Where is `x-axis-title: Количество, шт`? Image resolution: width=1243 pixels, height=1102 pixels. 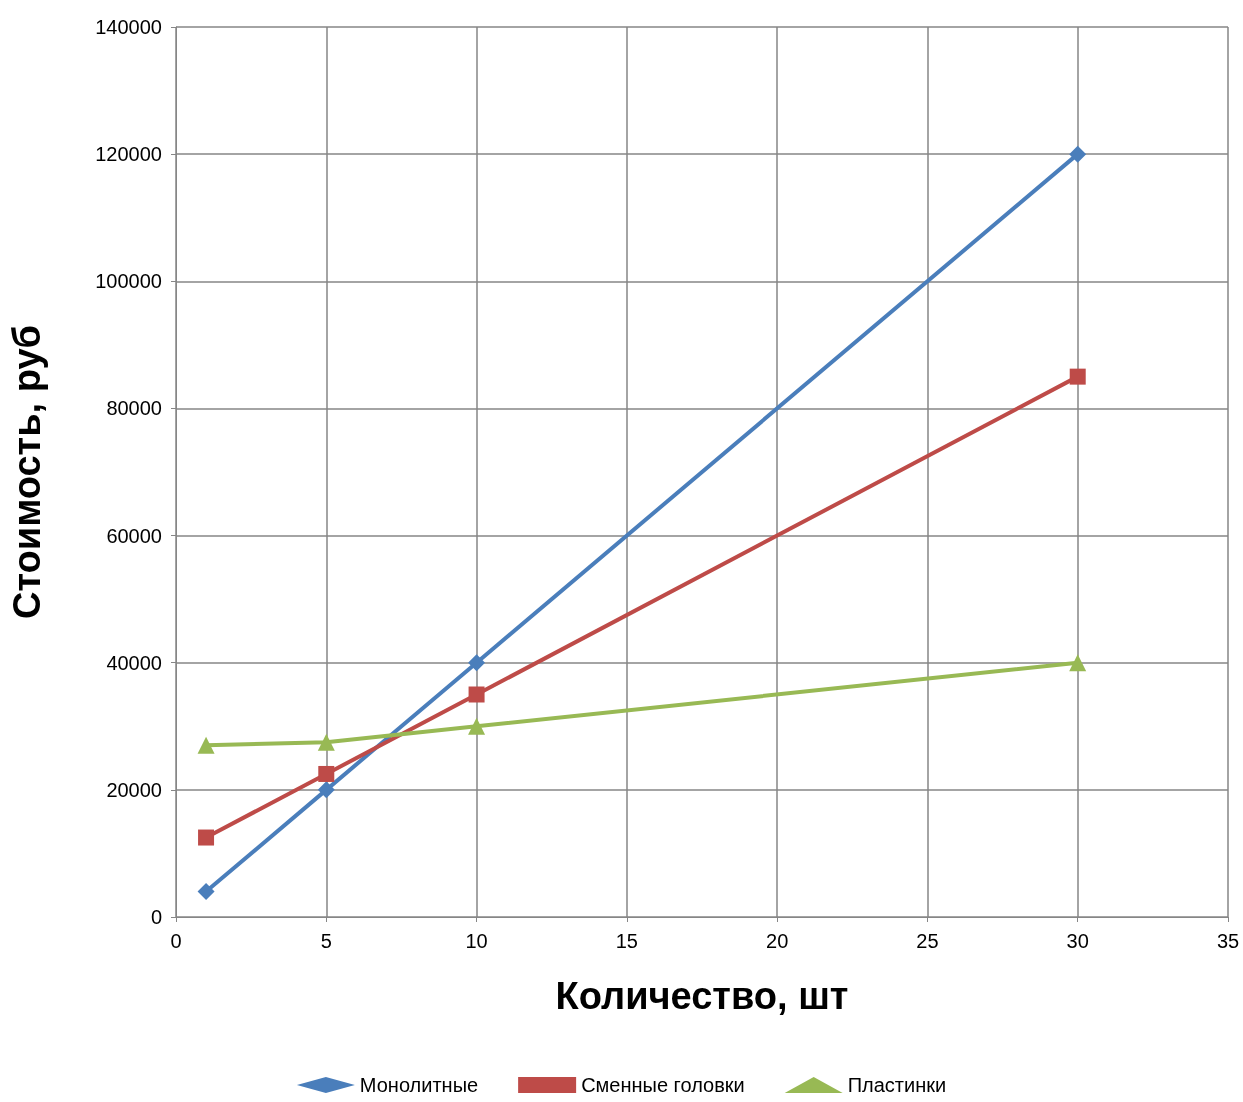 x-axis-title: Количество, шт is located at coordinates (702, 996).